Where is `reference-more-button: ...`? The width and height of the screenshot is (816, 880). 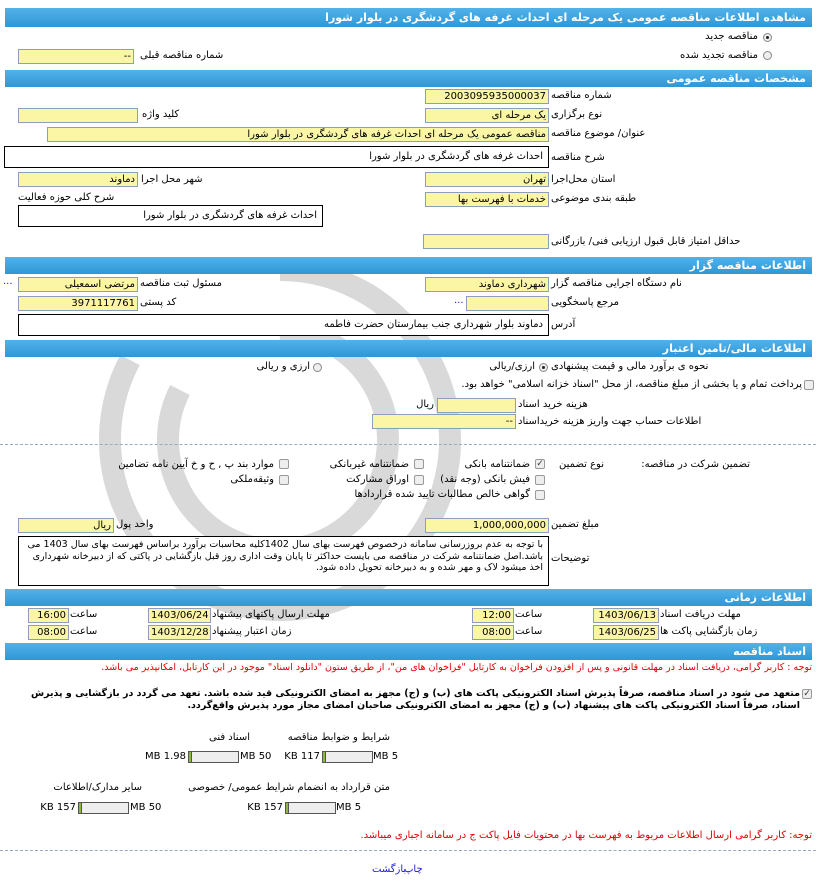 reference-more-button: ... is located at coordinates (459, 300).